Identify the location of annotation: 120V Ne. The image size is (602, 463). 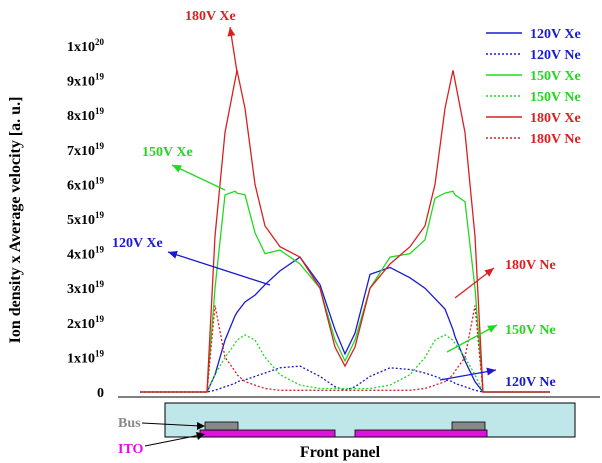
(530, 382).